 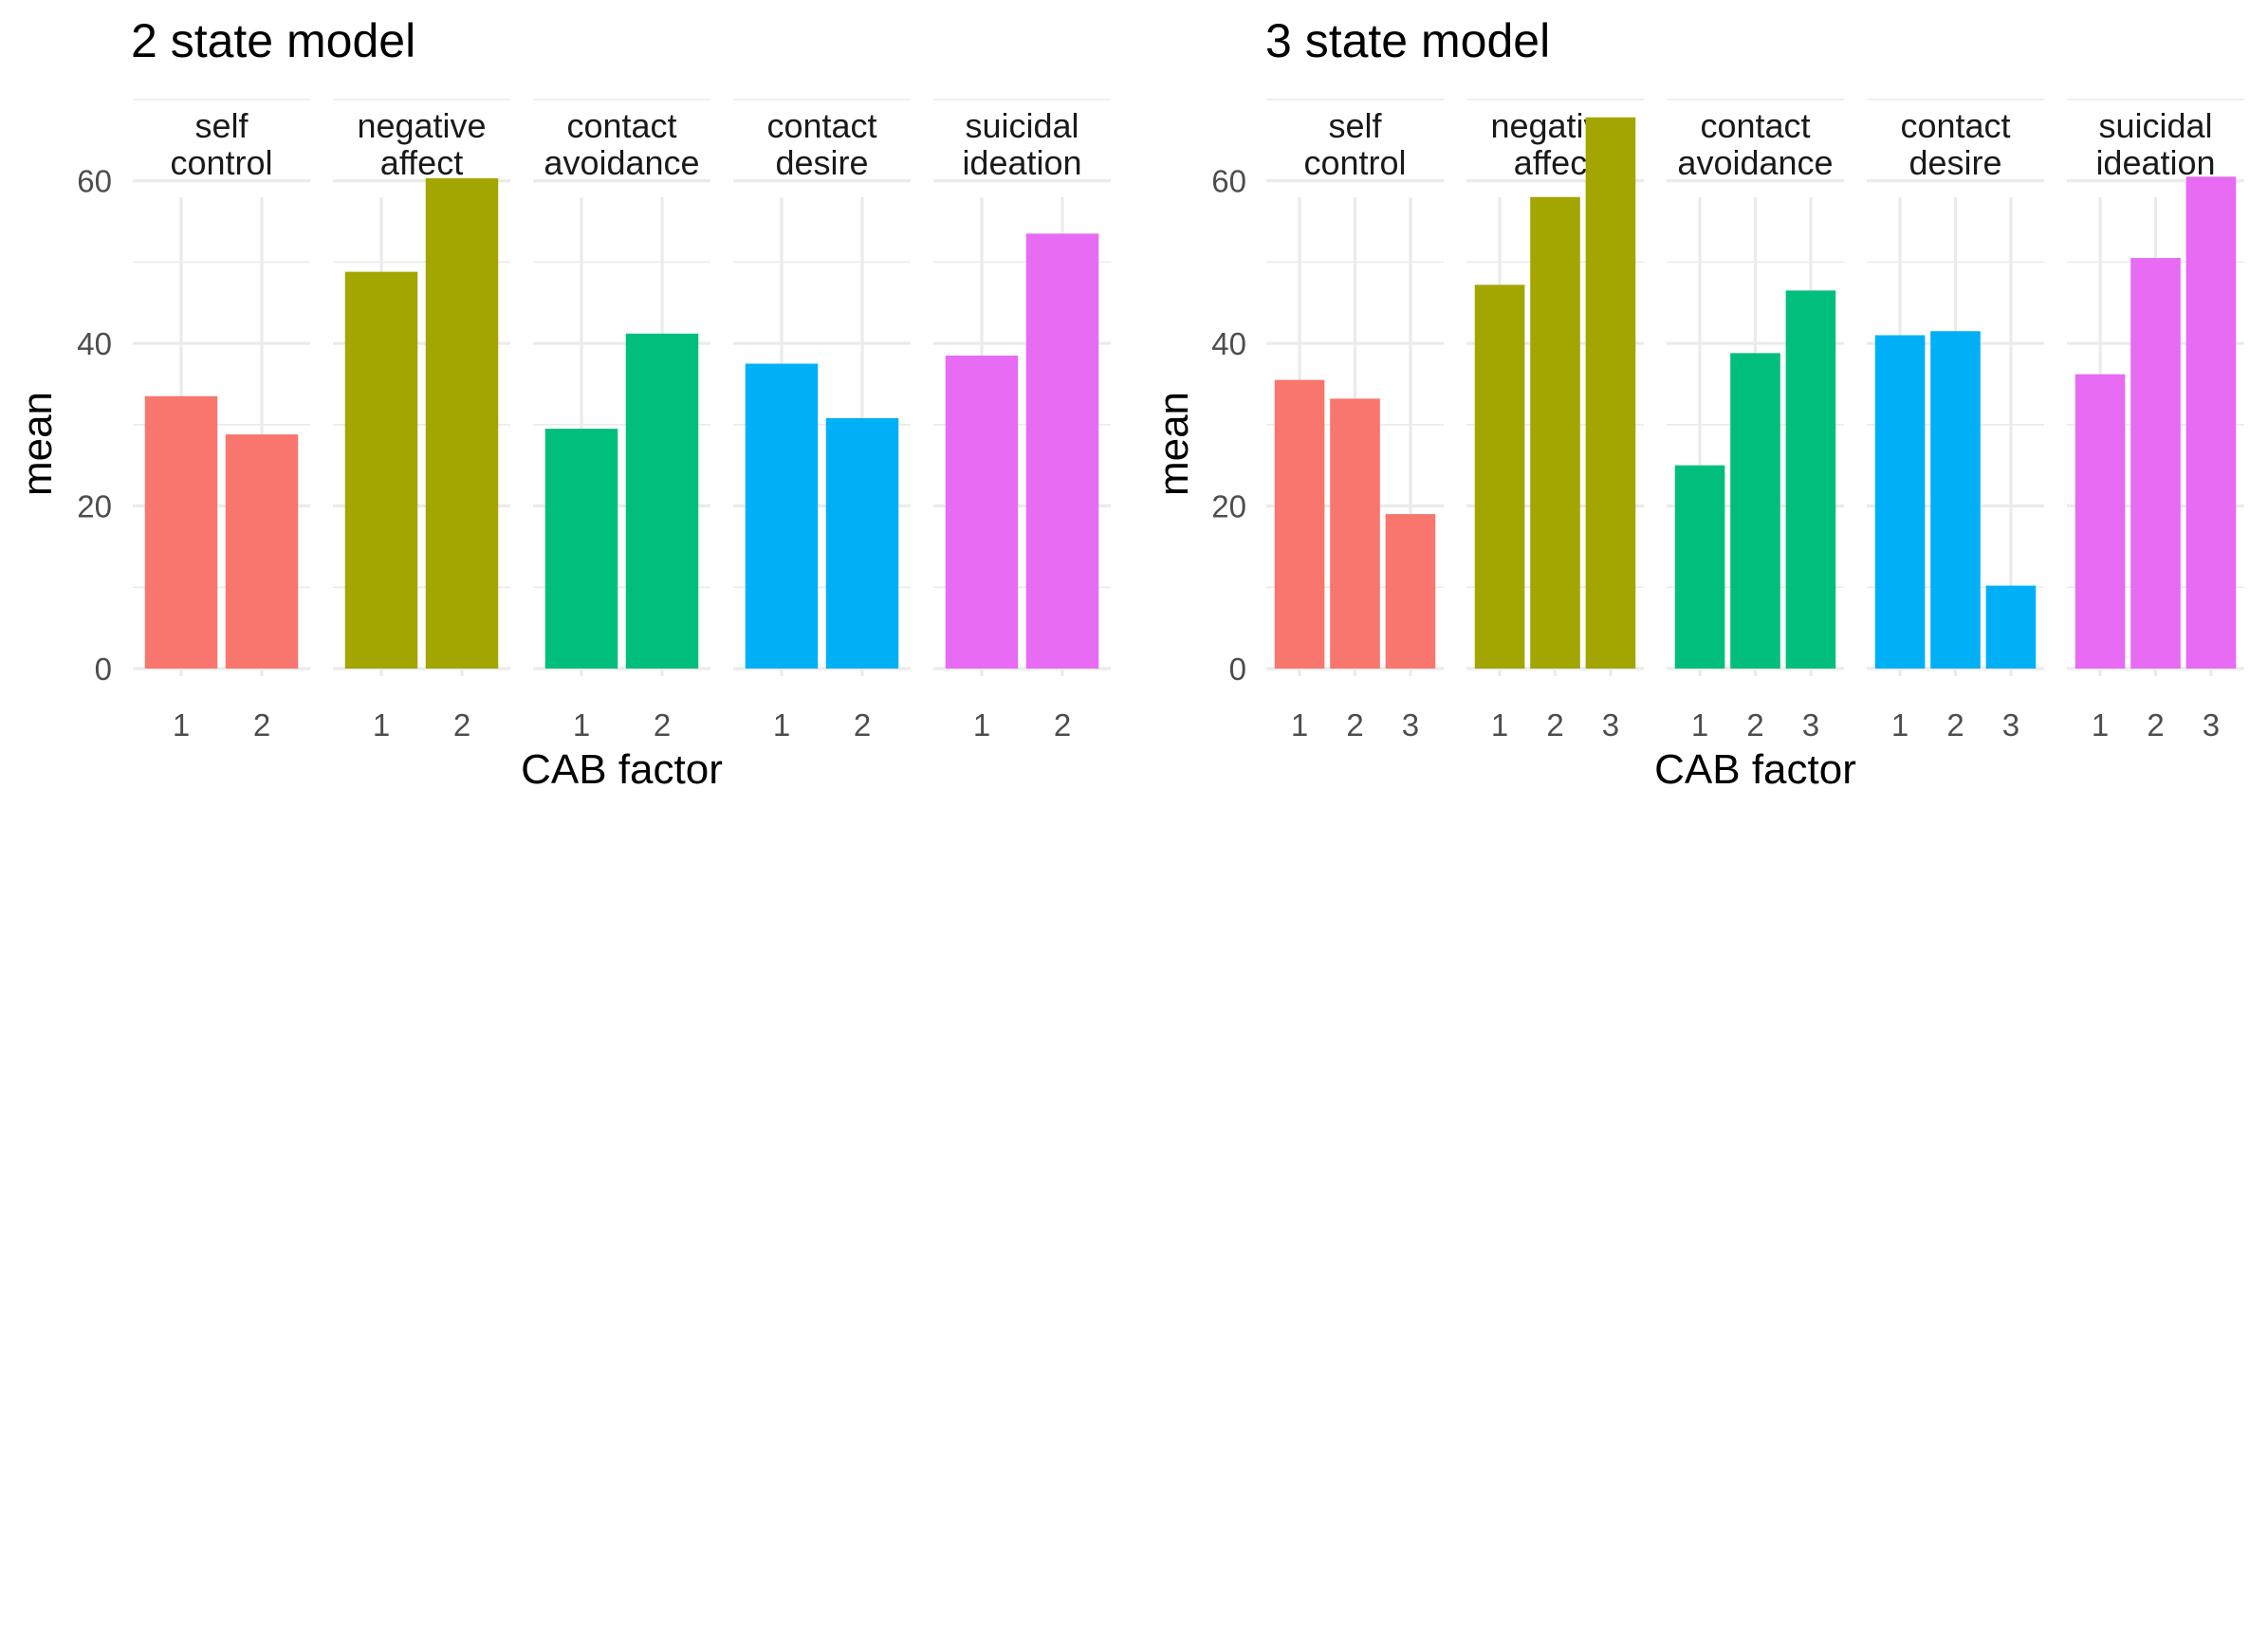 What do you see at coordinates (273, 40) in the screenshot?
I see `chart-title: 2 state model` at bounding box center [273, 40].